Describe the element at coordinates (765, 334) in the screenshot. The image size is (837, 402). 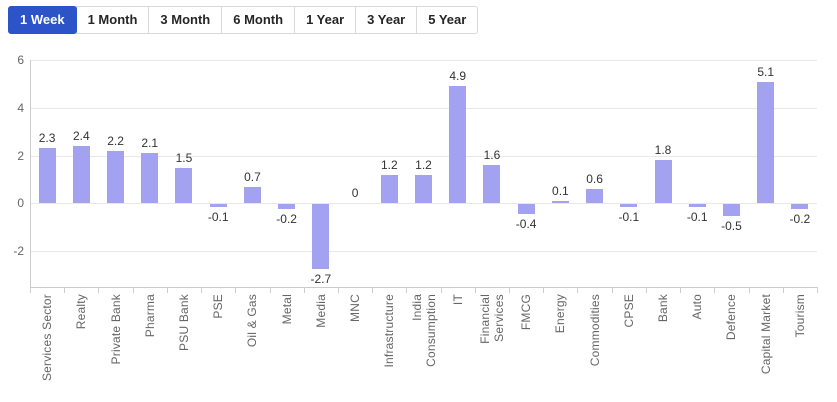
I see `x-axis-category-label: Capital Market` at that location.